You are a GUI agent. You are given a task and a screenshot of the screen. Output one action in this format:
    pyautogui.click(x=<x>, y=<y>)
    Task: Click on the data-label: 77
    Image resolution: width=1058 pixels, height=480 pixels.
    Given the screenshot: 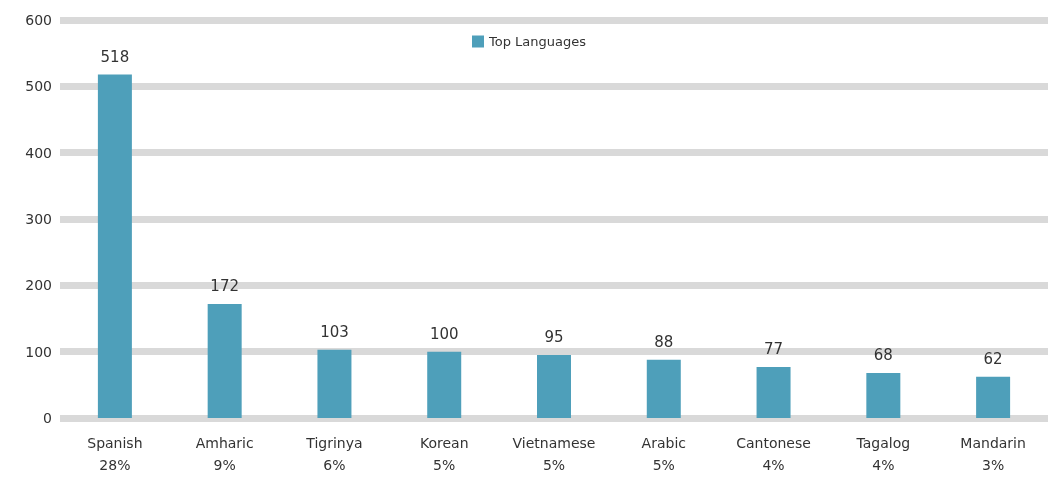 What is the action you would take?
    pyautogui.click(x=774, y=349)
    